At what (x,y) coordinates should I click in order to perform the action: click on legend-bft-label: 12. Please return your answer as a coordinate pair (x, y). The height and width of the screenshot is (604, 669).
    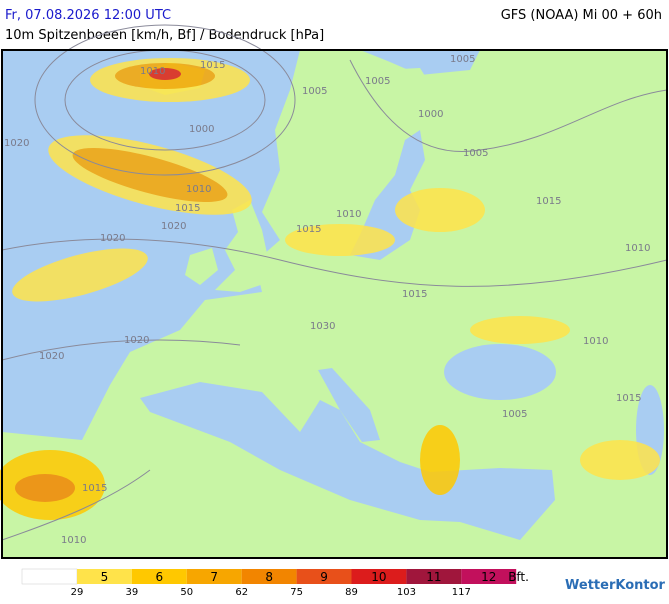
    Looking at the image, I should click on (488, 577).